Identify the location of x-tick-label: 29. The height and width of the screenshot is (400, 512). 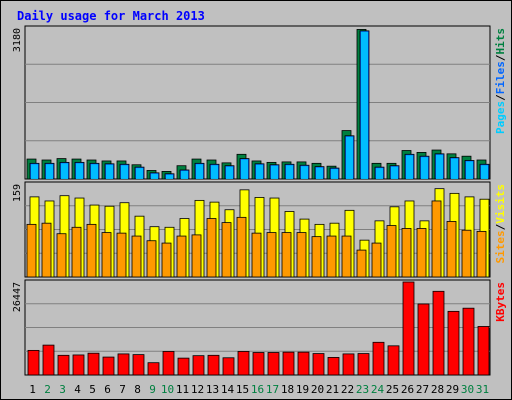
(452, 389).